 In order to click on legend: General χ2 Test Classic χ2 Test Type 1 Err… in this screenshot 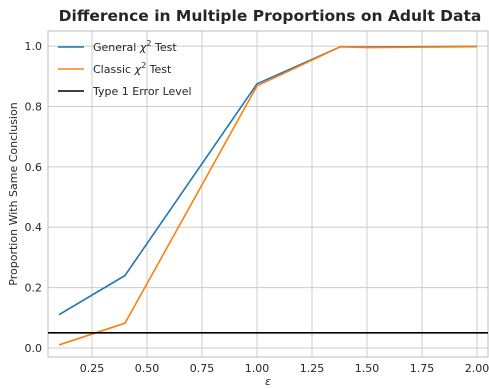, I will do `click(125, 68)`.